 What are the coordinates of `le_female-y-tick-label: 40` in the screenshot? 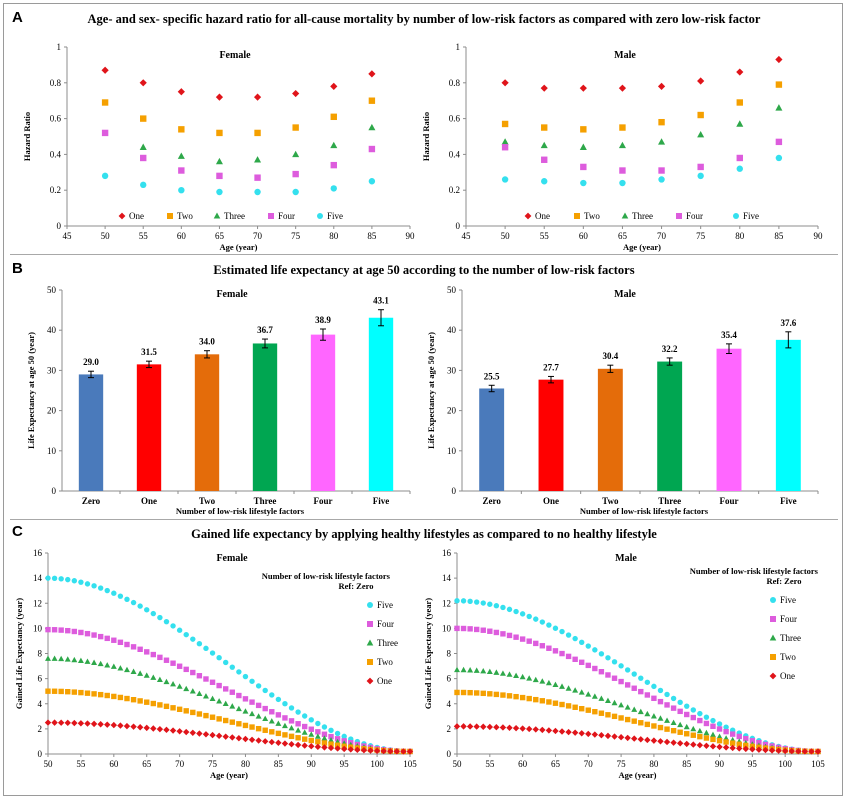 It's located at (52, 330).